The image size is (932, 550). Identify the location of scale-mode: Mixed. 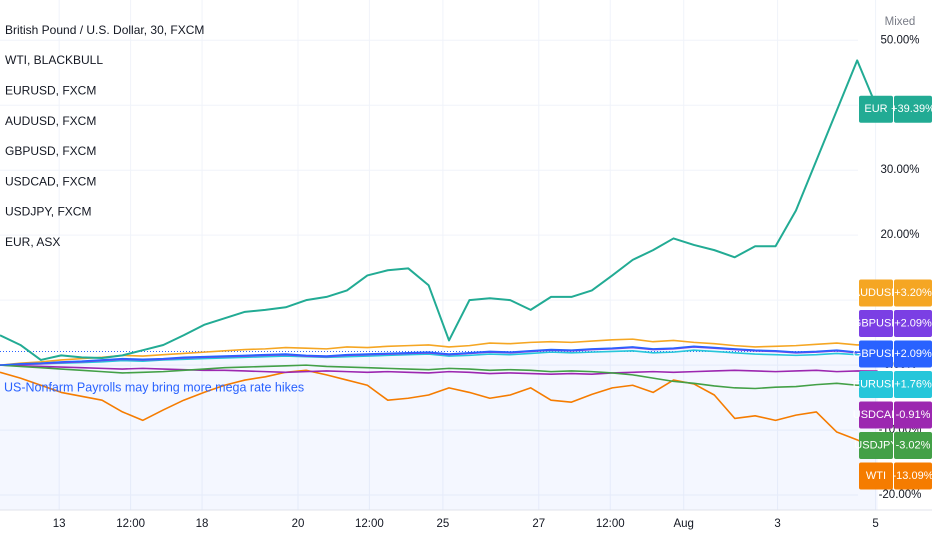
(900, 22).